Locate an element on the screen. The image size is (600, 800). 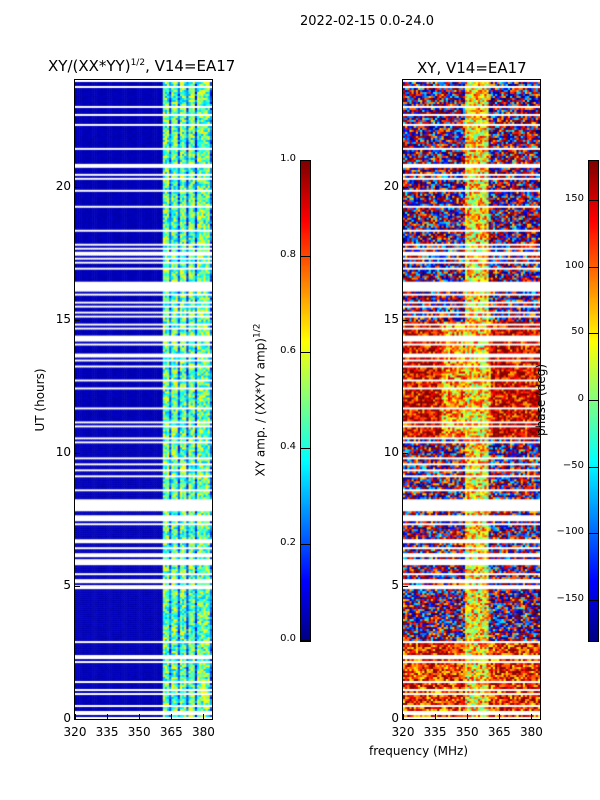
amp-colorbar-label-text: XY amp. / (XX*YY amp) is located at coordinates (260, 407).